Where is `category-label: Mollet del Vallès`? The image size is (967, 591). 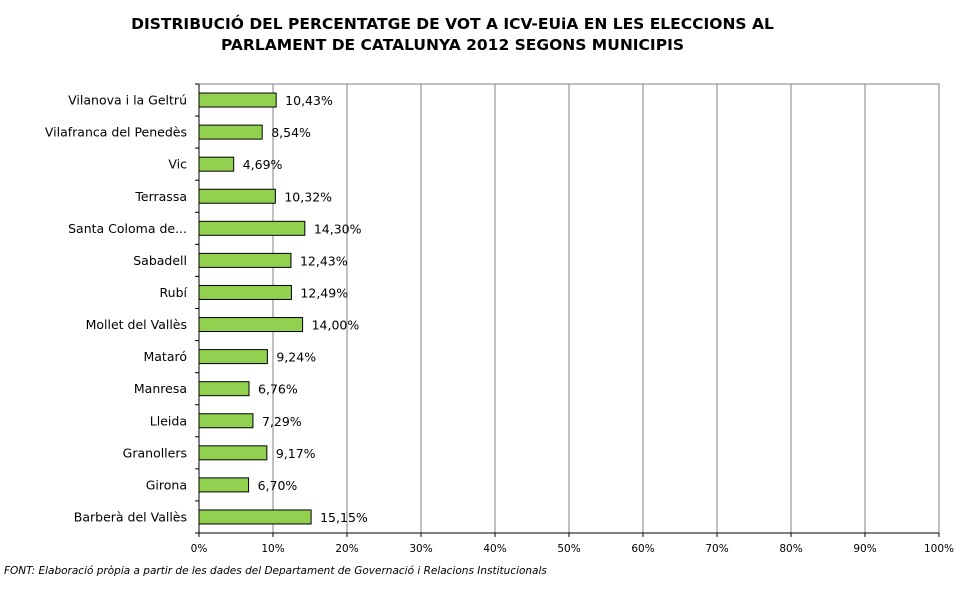
category-label: Mollet del Vallès is located at coordinates (136, 324).